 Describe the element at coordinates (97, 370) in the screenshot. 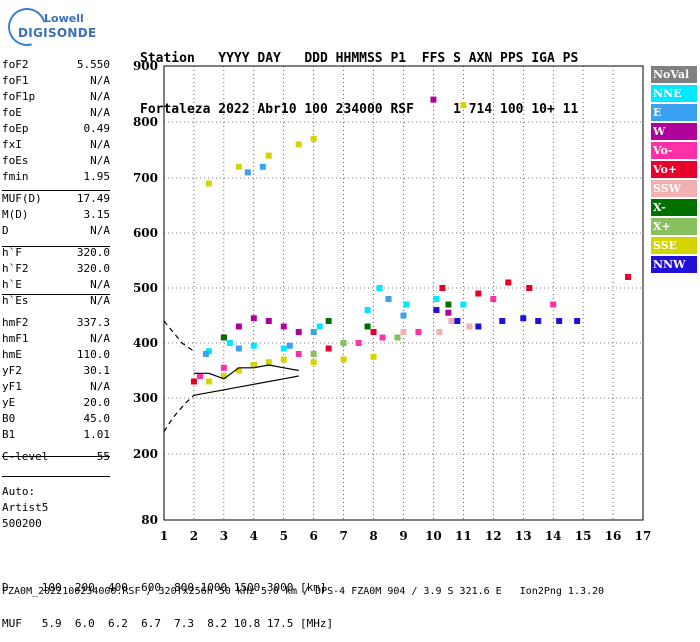

I see `param-value: 30.1` at that location.